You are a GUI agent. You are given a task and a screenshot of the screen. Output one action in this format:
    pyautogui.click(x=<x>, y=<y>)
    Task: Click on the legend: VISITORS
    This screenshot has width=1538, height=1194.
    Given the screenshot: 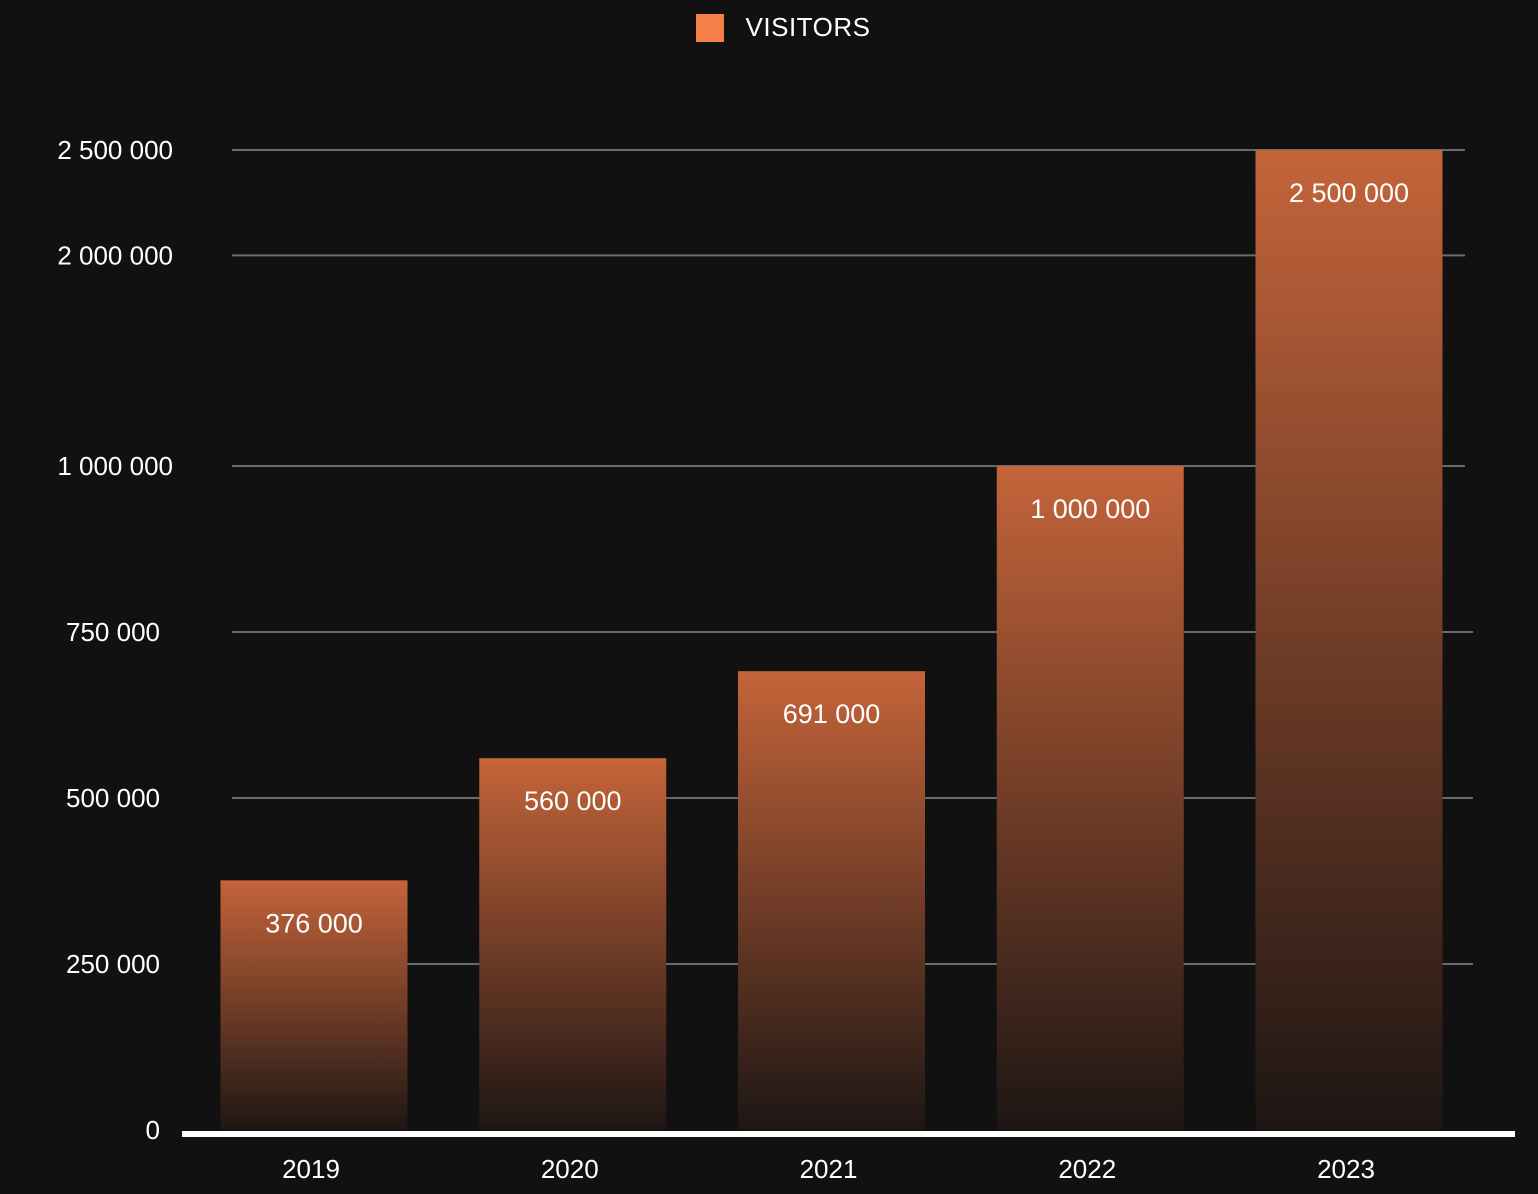 What is the action you would take?
    pyautogui.click(x=776, y=27)
    